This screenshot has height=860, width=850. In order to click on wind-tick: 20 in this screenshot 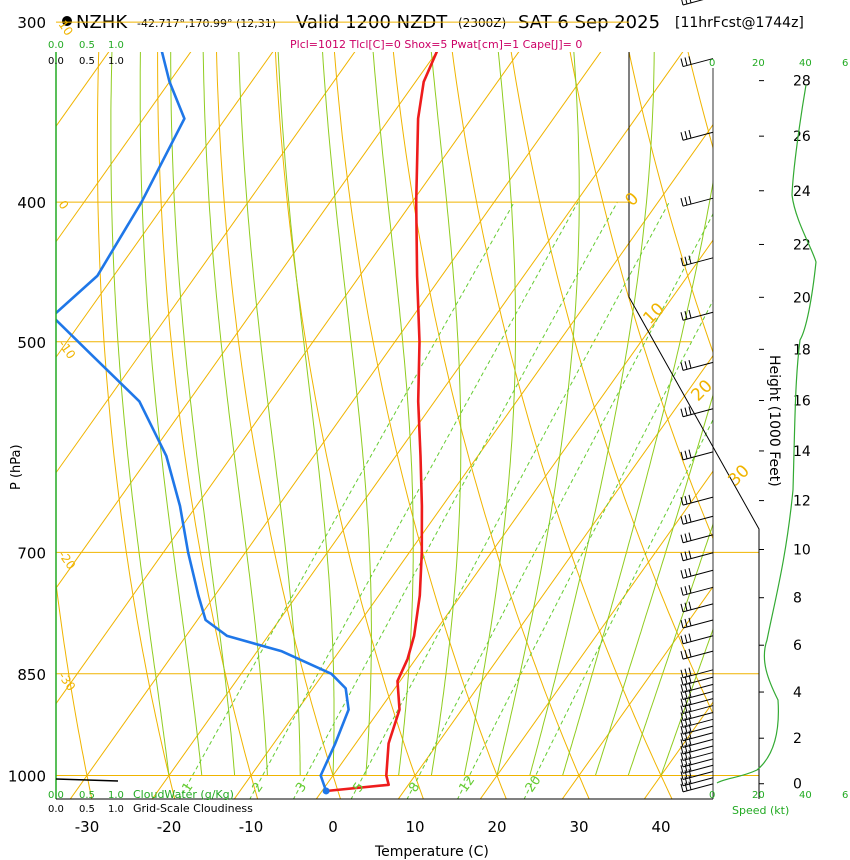, I will do `click(758, 795)`.